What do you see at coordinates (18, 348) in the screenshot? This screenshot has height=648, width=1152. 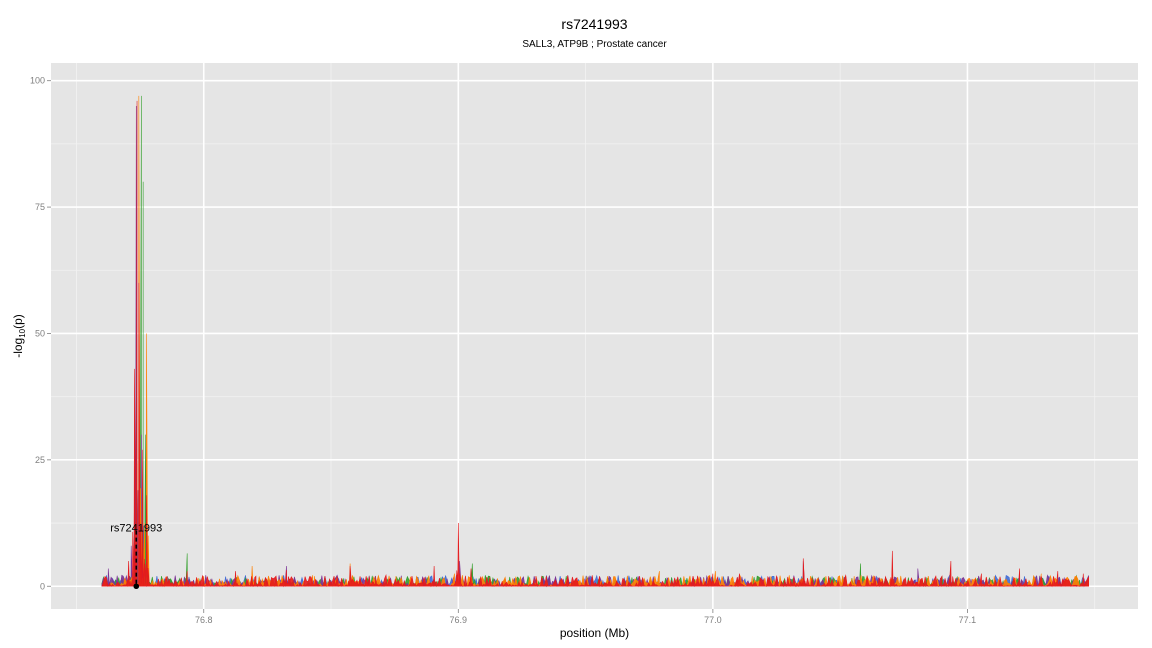 I see `y-axis-title-main: -log` at bounding box center [18, 348].